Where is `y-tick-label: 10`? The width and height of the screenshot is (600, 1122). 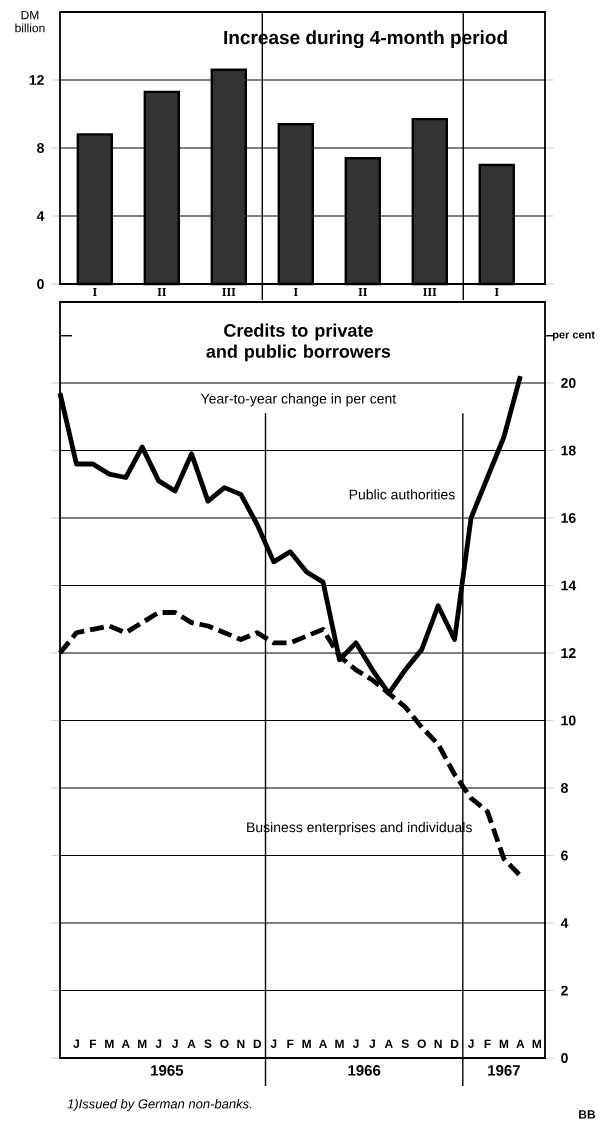
y-tick-label: 10 is located at coordinates (568, 720).